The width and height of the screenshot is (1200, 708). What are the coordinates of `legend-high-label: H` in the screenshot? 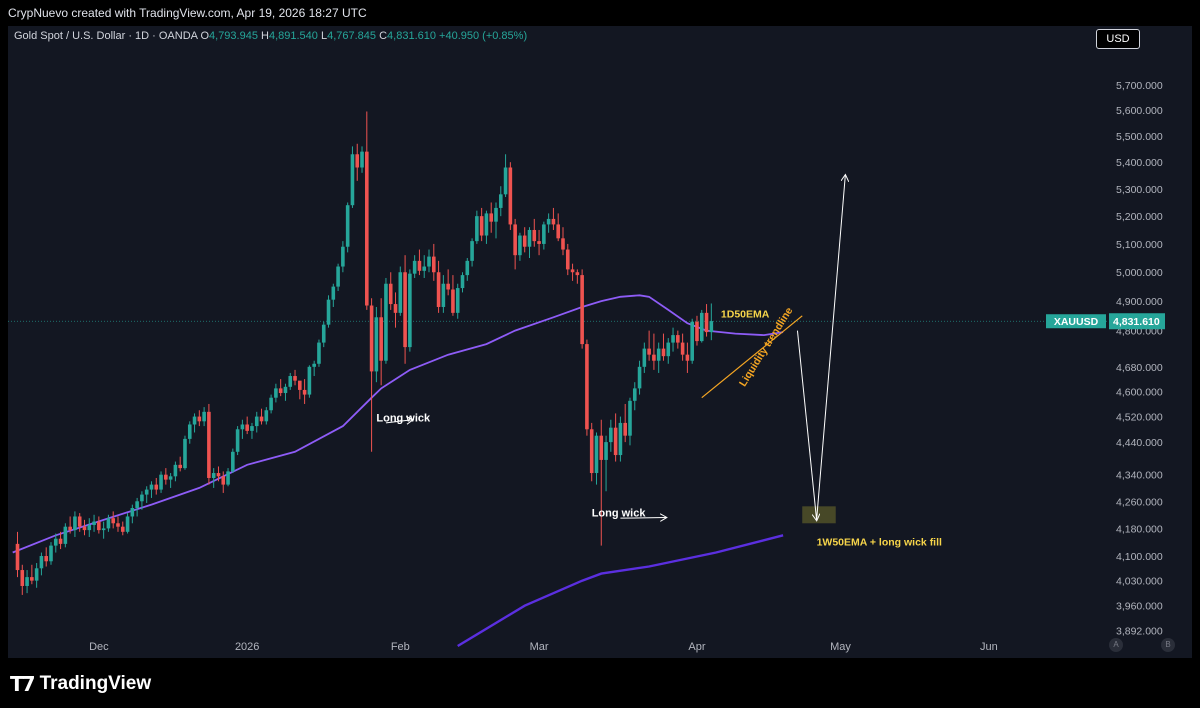 It's located at (265, 36).